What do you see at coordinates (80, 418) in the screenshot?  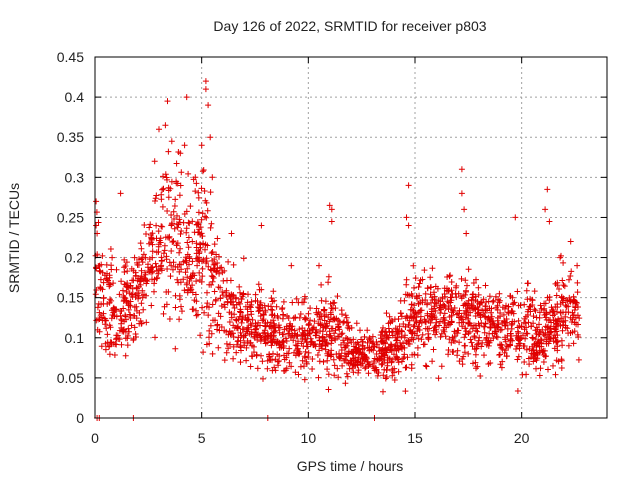 I see `y-tick-label: 0` at bounding box center [80, 418].